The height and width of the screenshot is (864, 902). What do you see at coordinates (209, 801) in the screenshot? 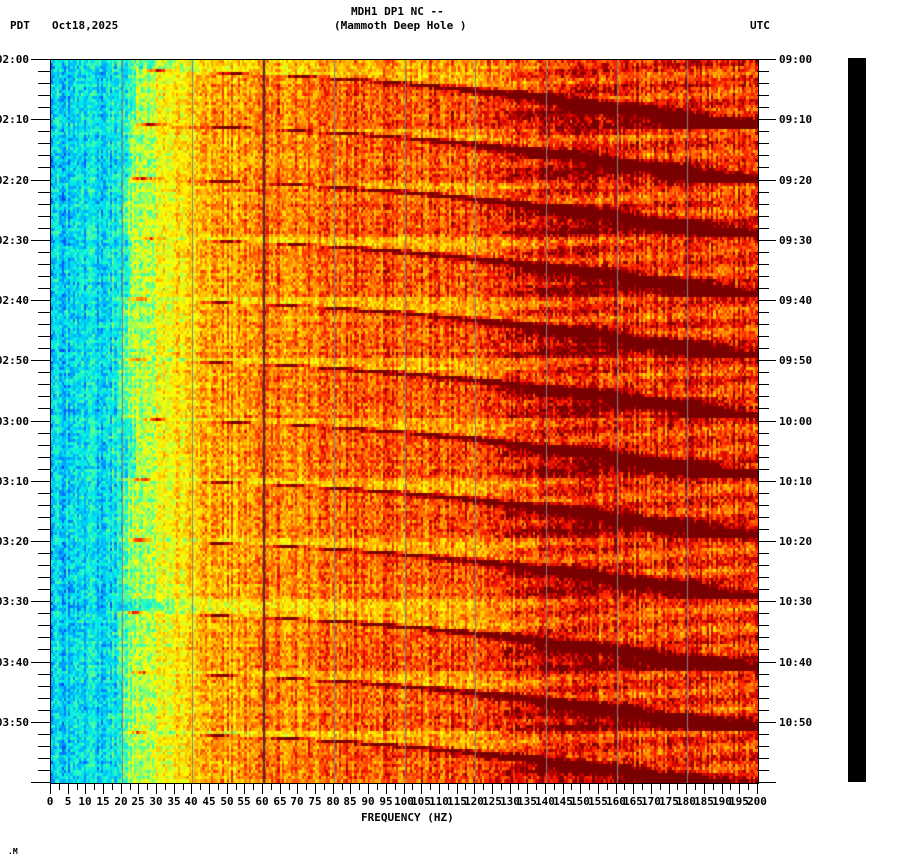
I see `freq-label: 45` at bounding box center [209, 801].